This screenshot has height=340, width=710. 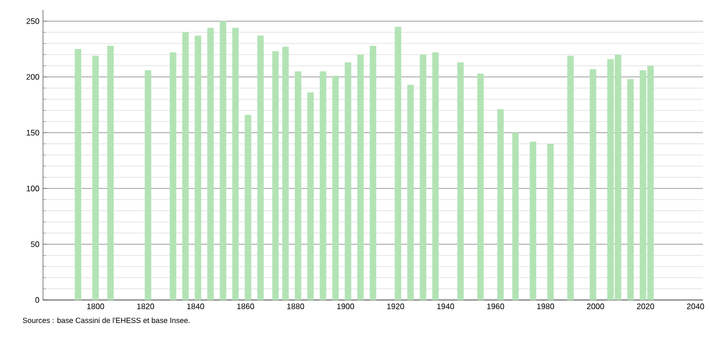 What do you see at coordinates (245, 307) in the screenshot?
I see `x-tick-label: 1860` at bounding box center [245, 307].